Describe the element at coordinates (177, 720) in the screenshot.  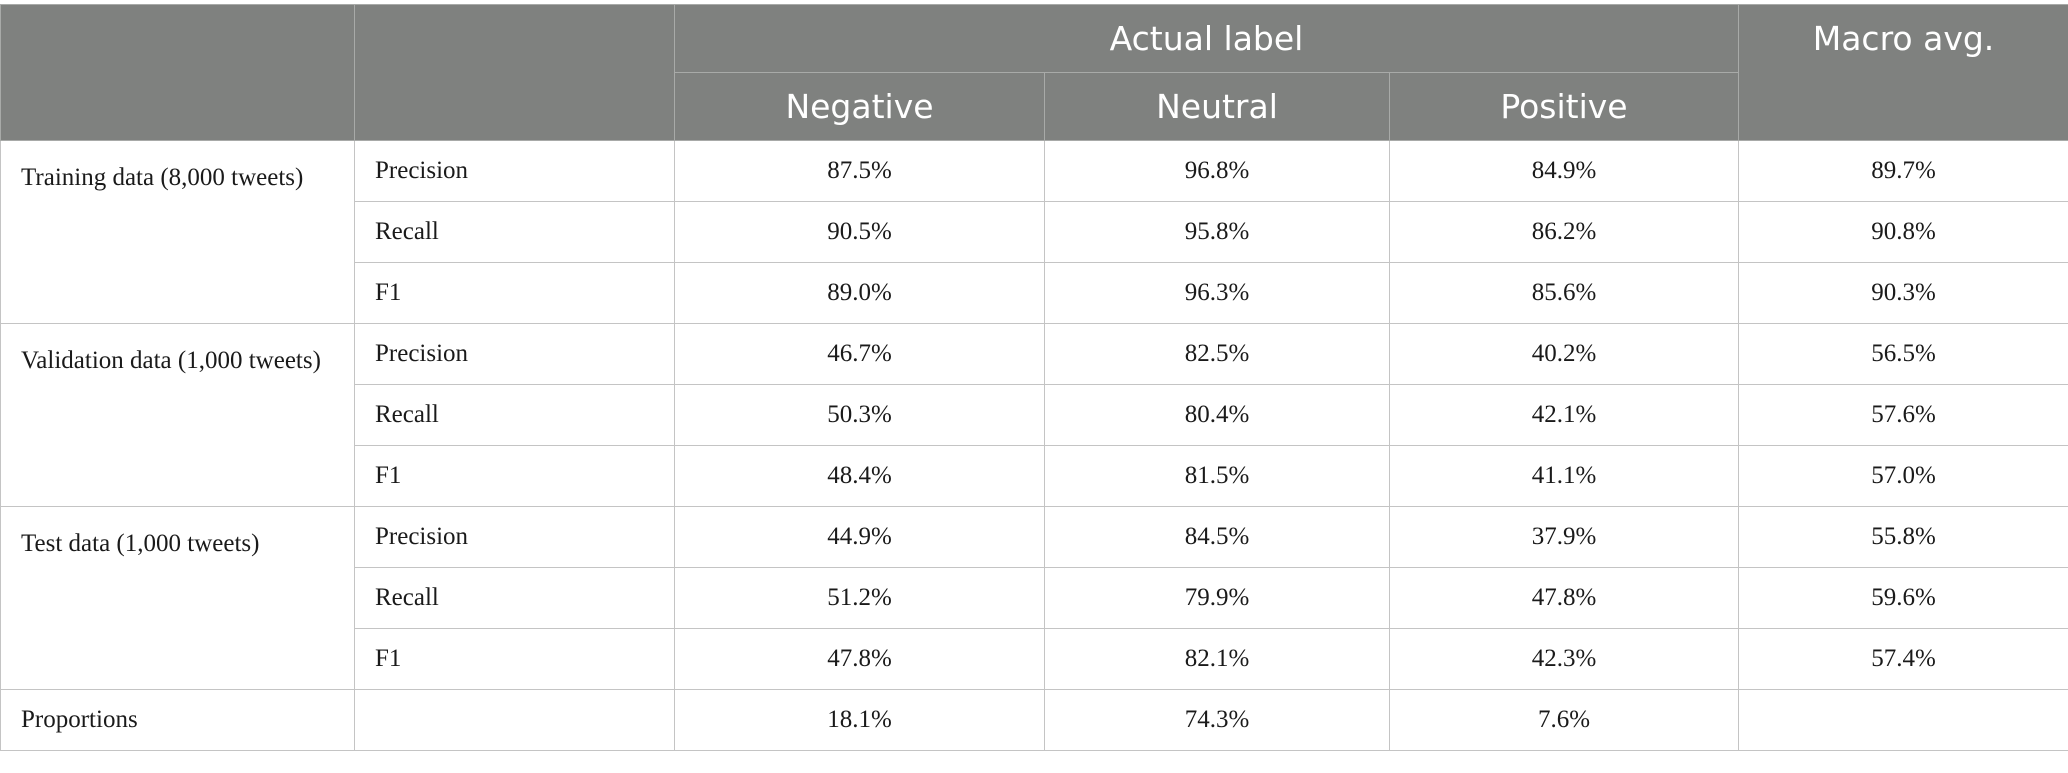
I see `proportions-label: Proportions` at that location.